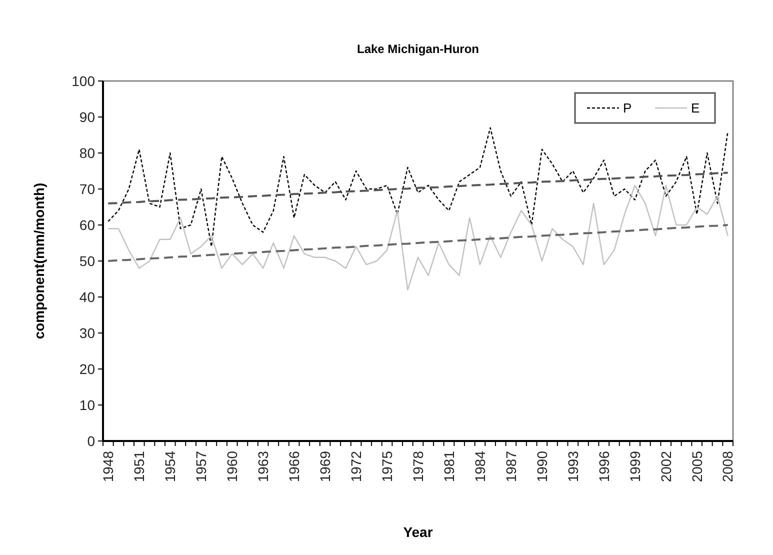  What do you see at coordinates (87, 116) in the screenshot?
I see `y-tick-label: 90` at bounding box center [87, 116].